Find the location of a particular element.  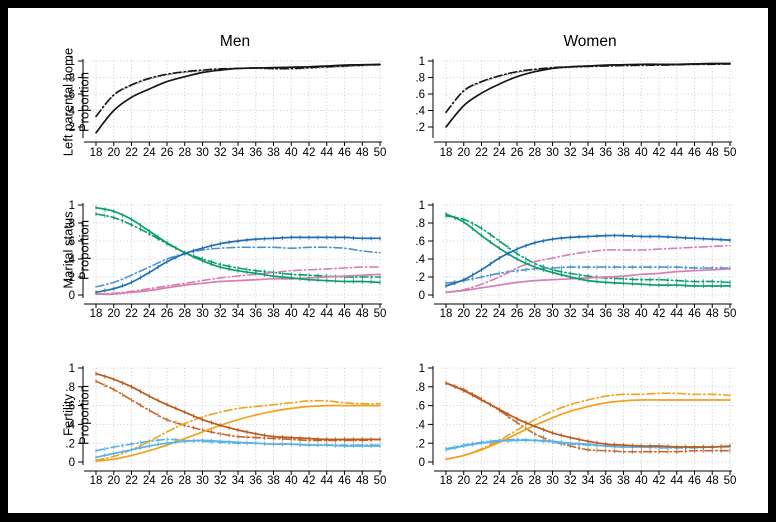

series-markers-sky-blue-solid is located at coordinates (238, 449).